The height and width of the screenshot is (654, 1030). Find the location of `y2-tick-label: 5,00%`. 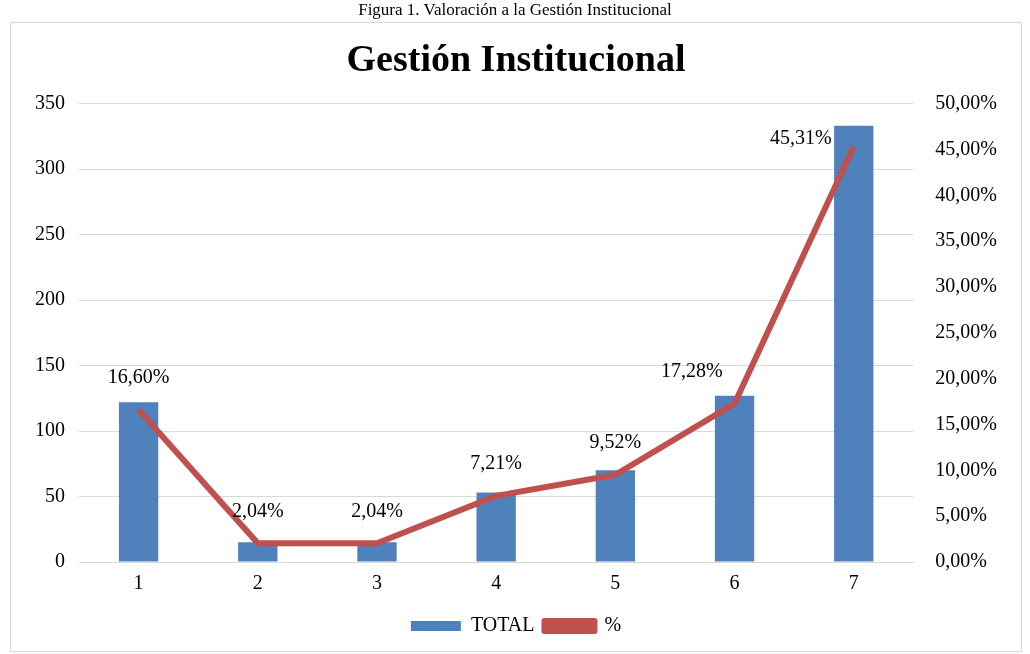

y2-tick-label: 5,00% is located at coordinates (961, 514).